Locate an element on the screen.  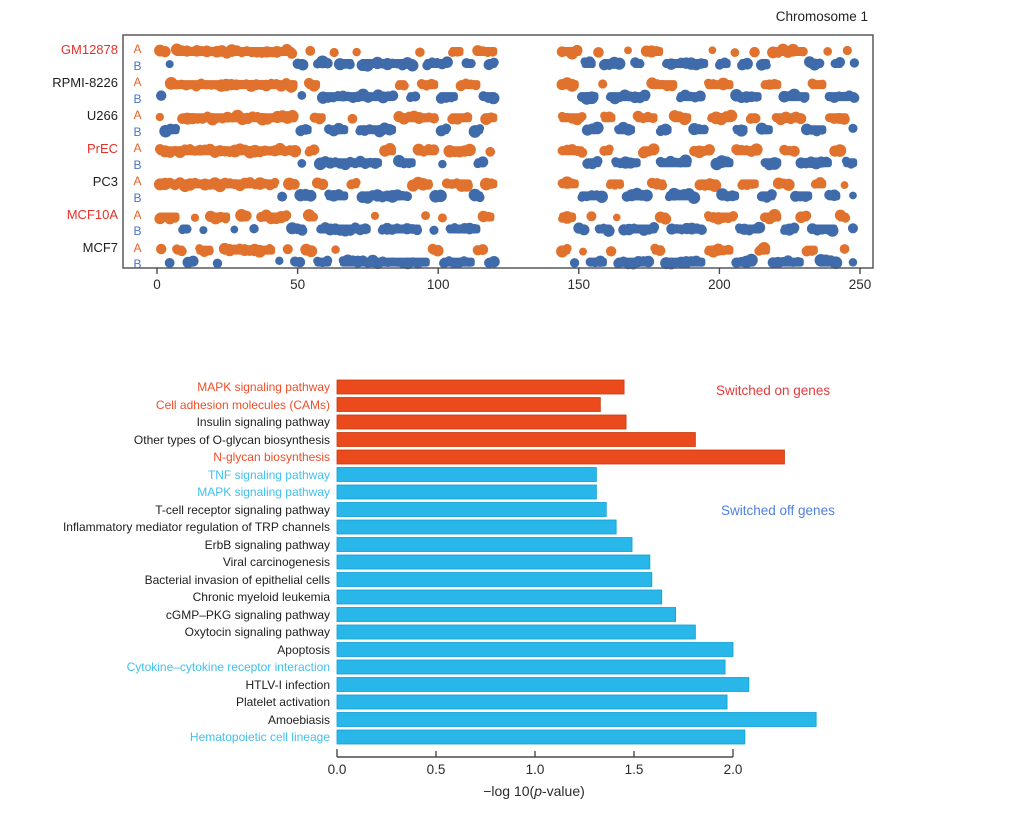
pathway-bar-label: T-cell receptor signaling pathway is located at coordinates (242, 509).